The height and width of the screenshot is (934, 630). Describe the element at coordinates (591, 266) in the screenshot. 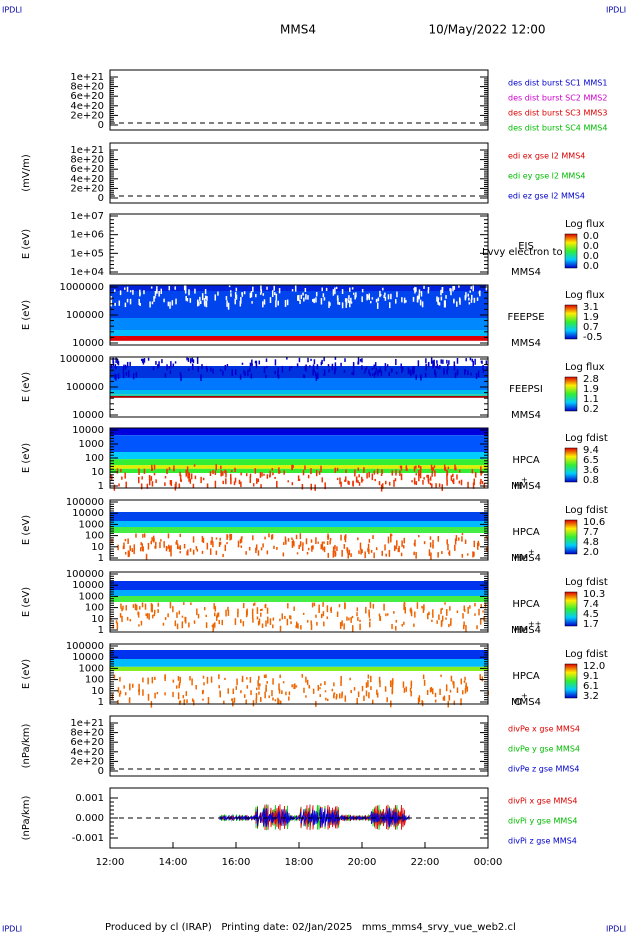

I see `colorbar-label: 0.0` at that location.